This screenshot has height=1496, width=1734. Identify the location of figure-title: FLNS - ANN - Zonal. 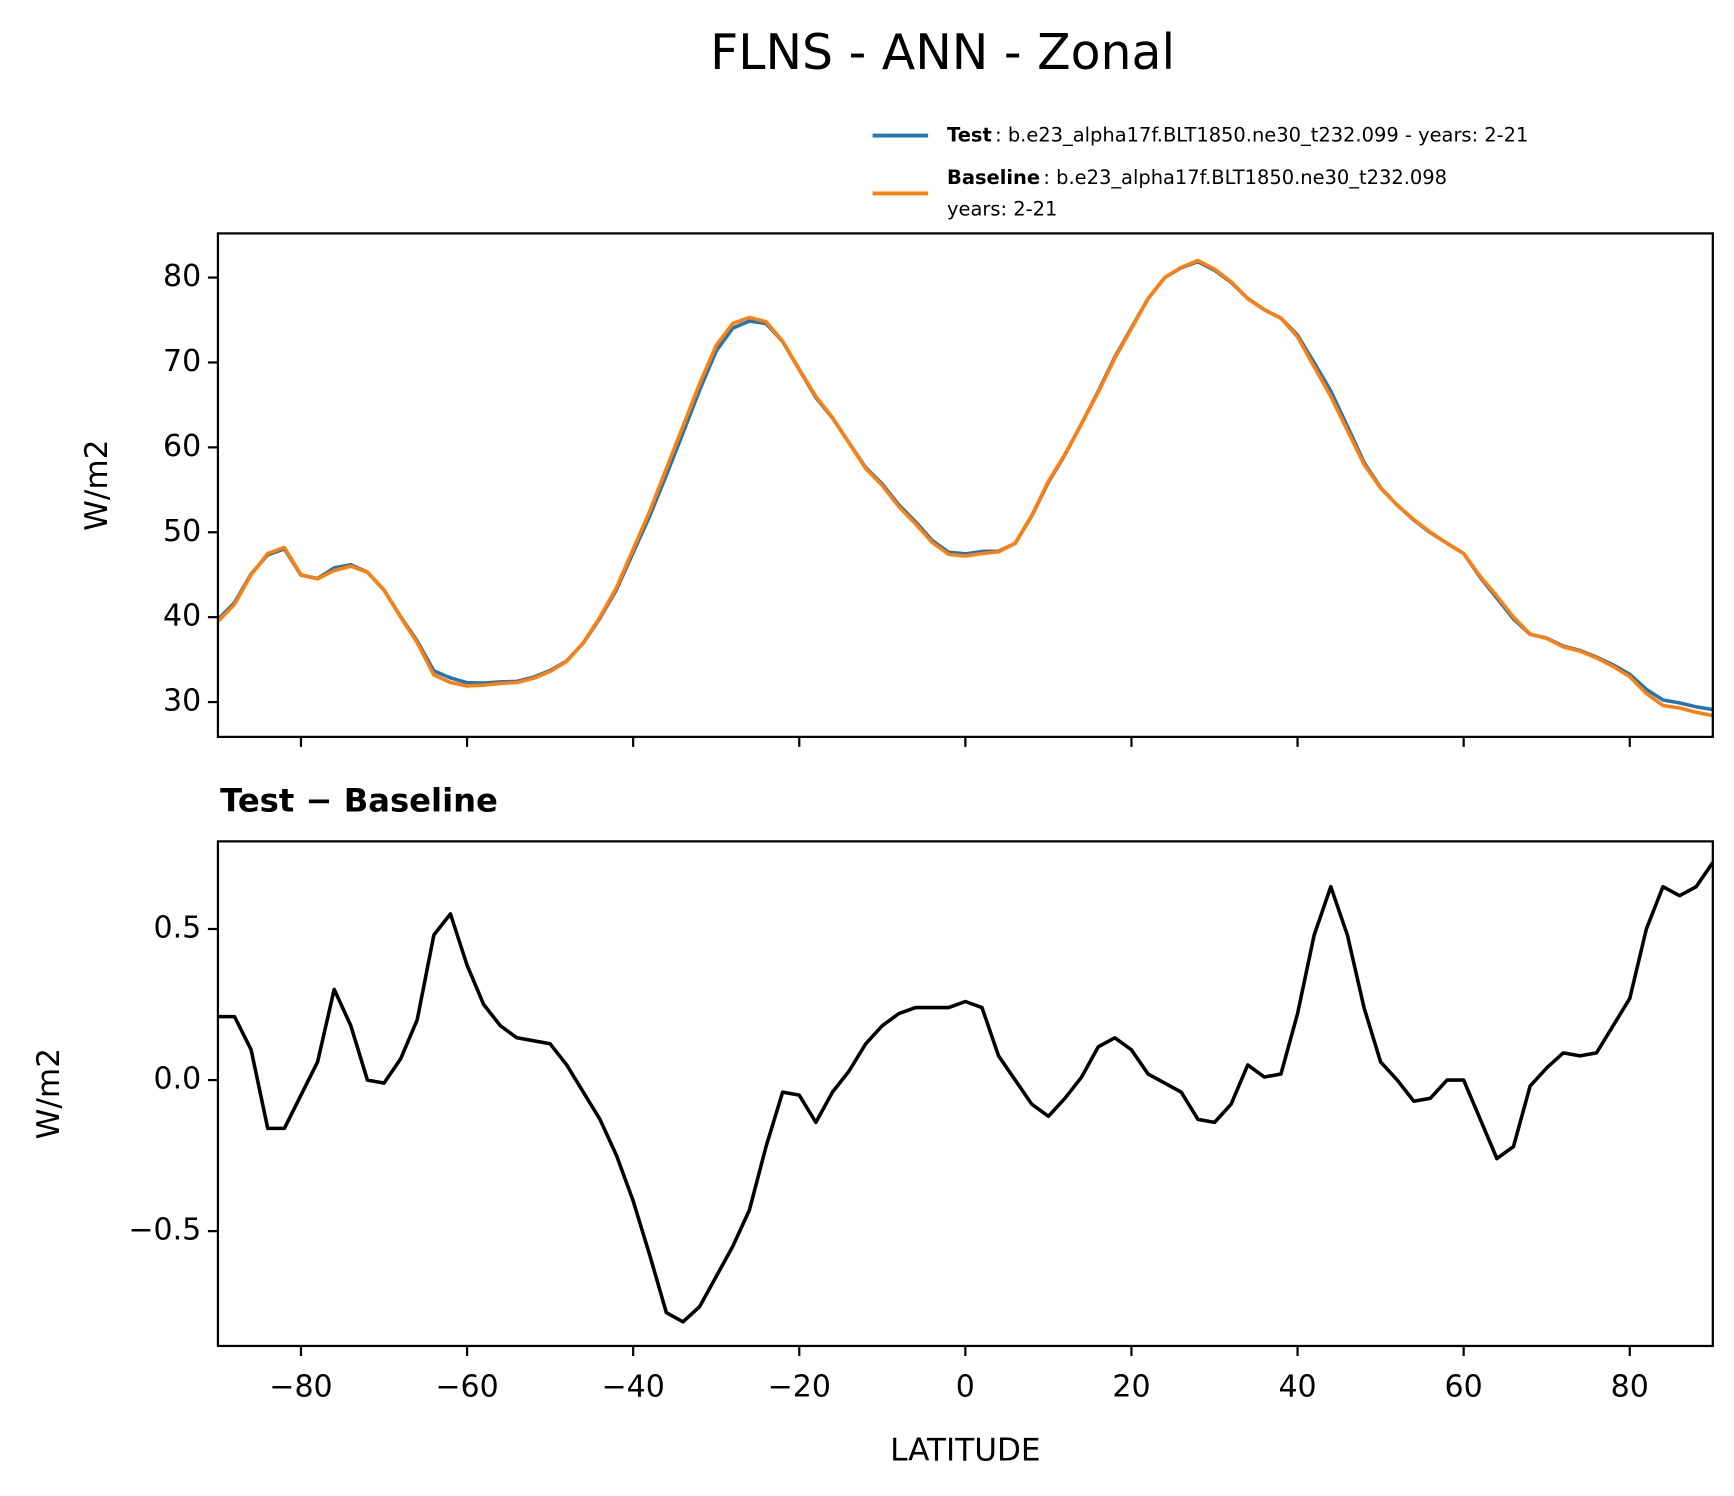
(942, 52).